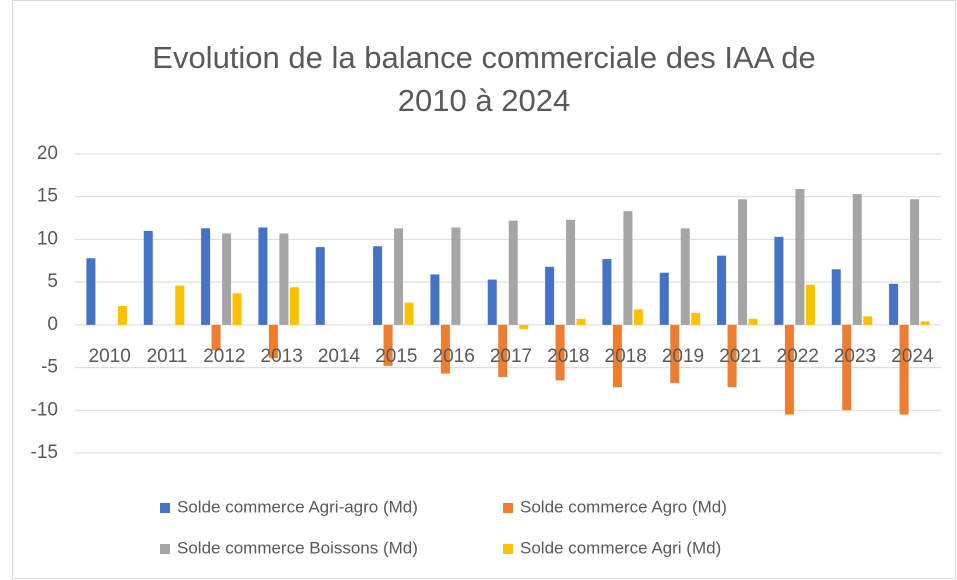 The width and height of the screenshot is (957, 580). What do you see at coordinates (52, 324) in the screenshot?
I see `y-tick-label: 0` at bounding box center [52, 324].